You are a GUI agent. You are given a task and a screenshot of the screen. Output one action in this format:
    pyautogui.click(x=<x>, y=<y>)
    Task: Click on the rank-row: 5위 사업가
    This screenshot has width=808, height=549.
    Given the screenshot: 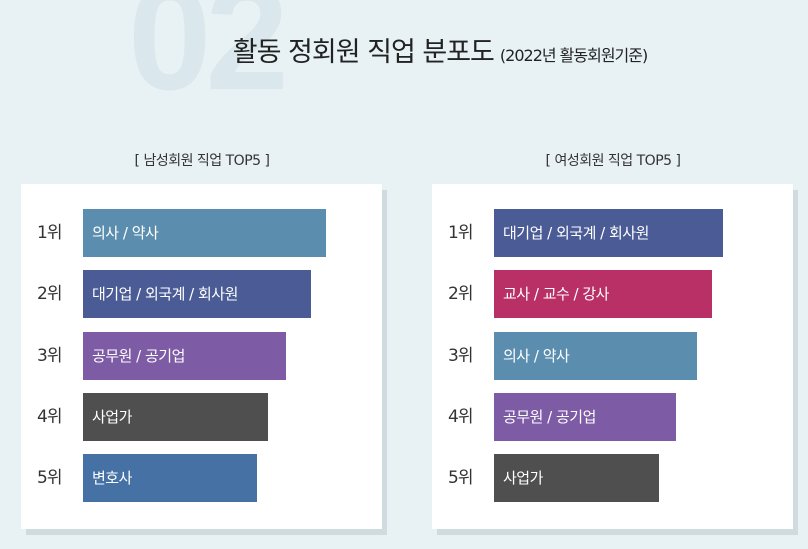 What is the action you would take?
    pyautogui.click(x=612, y=478)
    